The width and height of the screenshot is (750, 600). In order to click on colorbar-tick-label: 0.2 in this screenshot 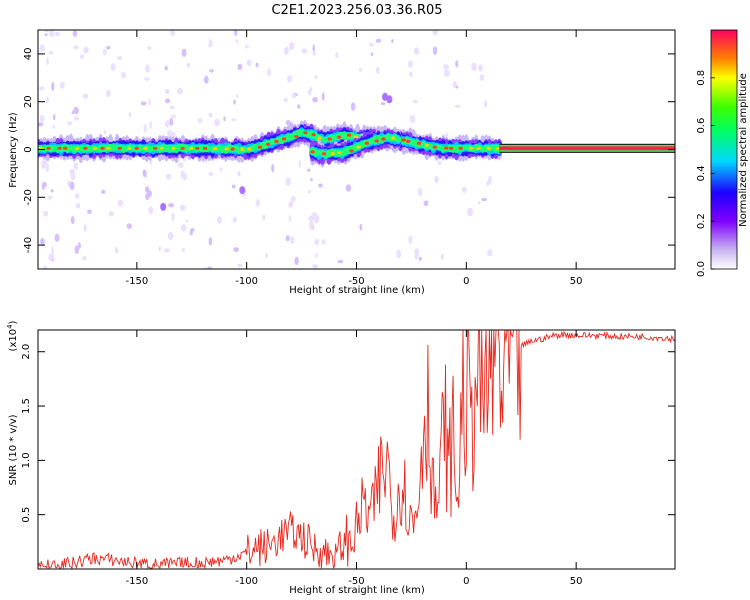, I will do `click(701, 221)`.